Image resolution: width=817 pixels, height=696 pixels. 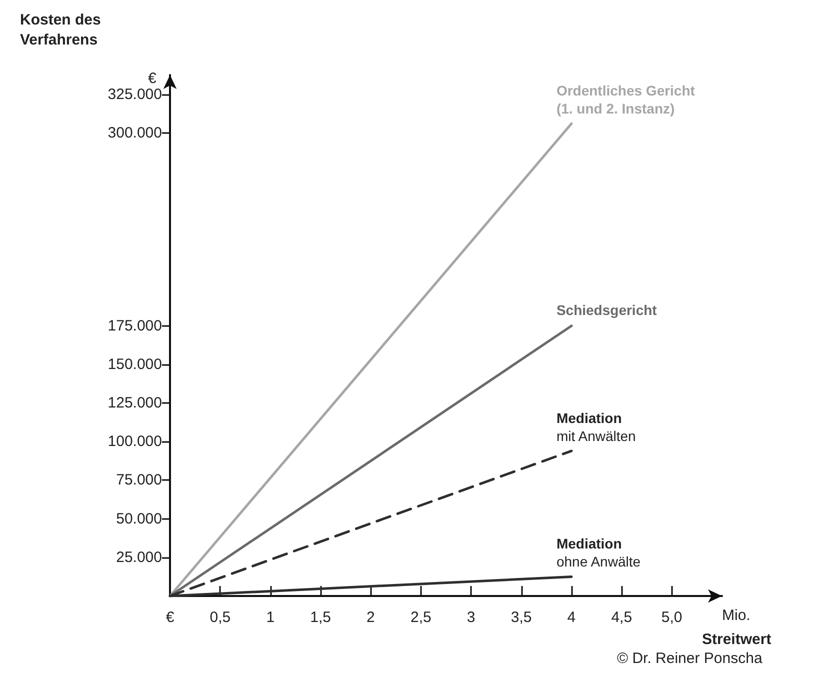 What do you see at coordinates (139, 480) in the screenshot?
I see `y-tick-label: 75.000` at bounding box center [139, 480].